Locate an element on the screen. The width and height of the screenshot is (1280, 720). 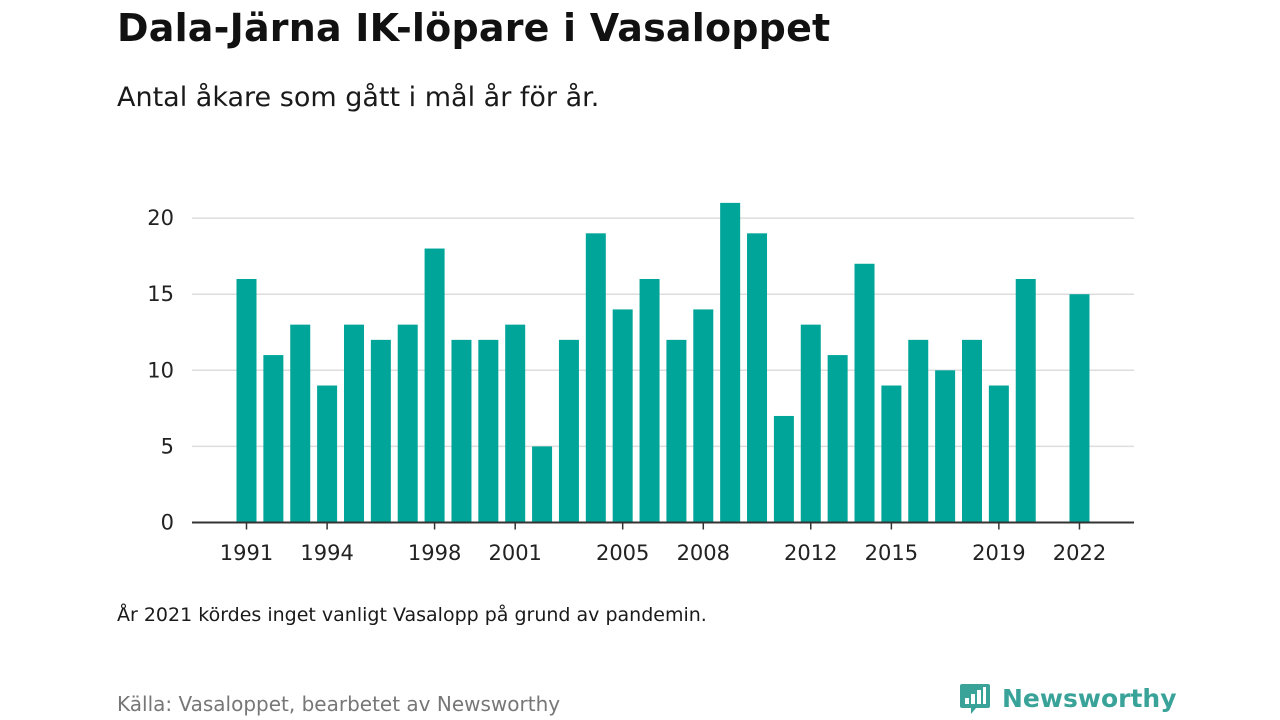
bar-1999 is located at coordinates (461, 431).